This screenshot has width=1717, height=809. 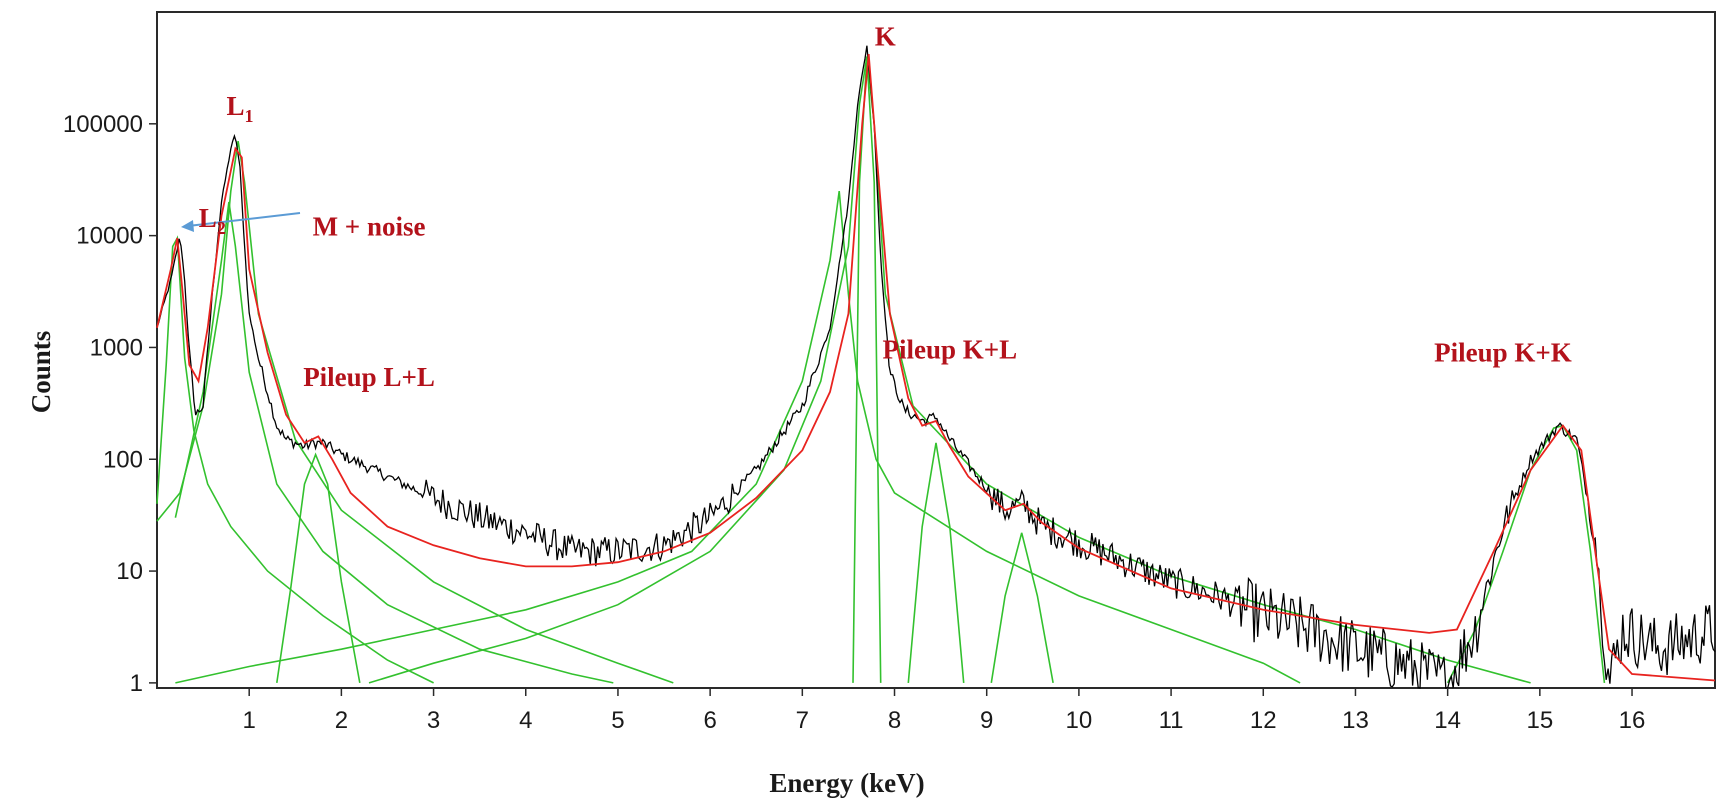 I want to click on x-tick-label: 7, so click(x=802, y=720).